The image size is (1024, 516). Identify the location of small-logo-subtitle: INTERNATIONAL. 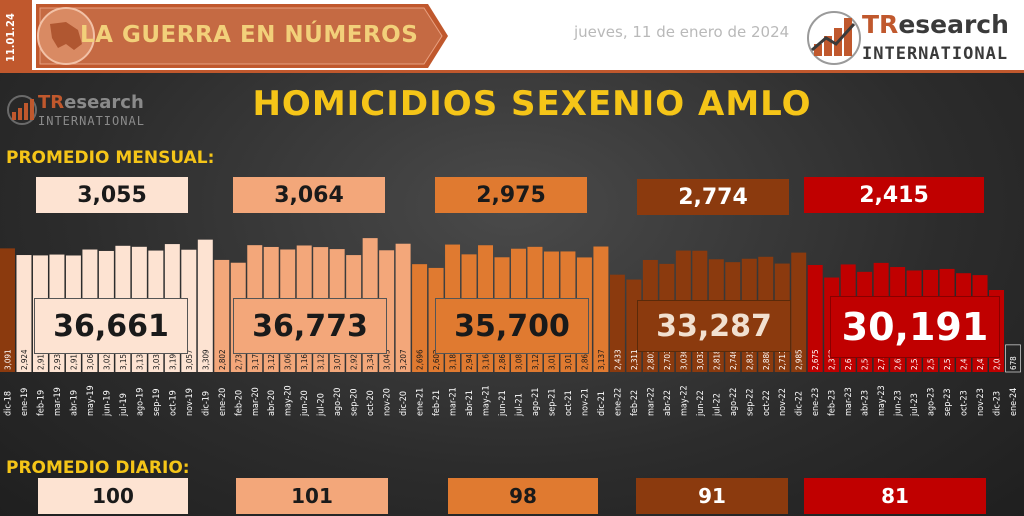
(91, 121).